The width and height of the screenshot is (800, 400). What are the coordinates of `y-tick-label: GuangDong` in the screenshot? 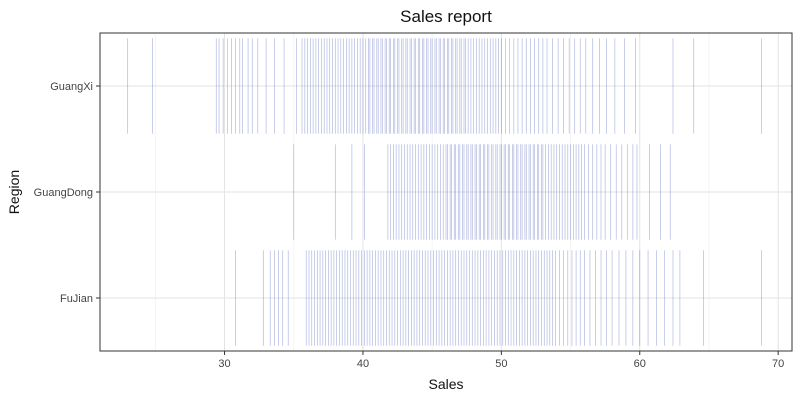 It's located at (63, 193).